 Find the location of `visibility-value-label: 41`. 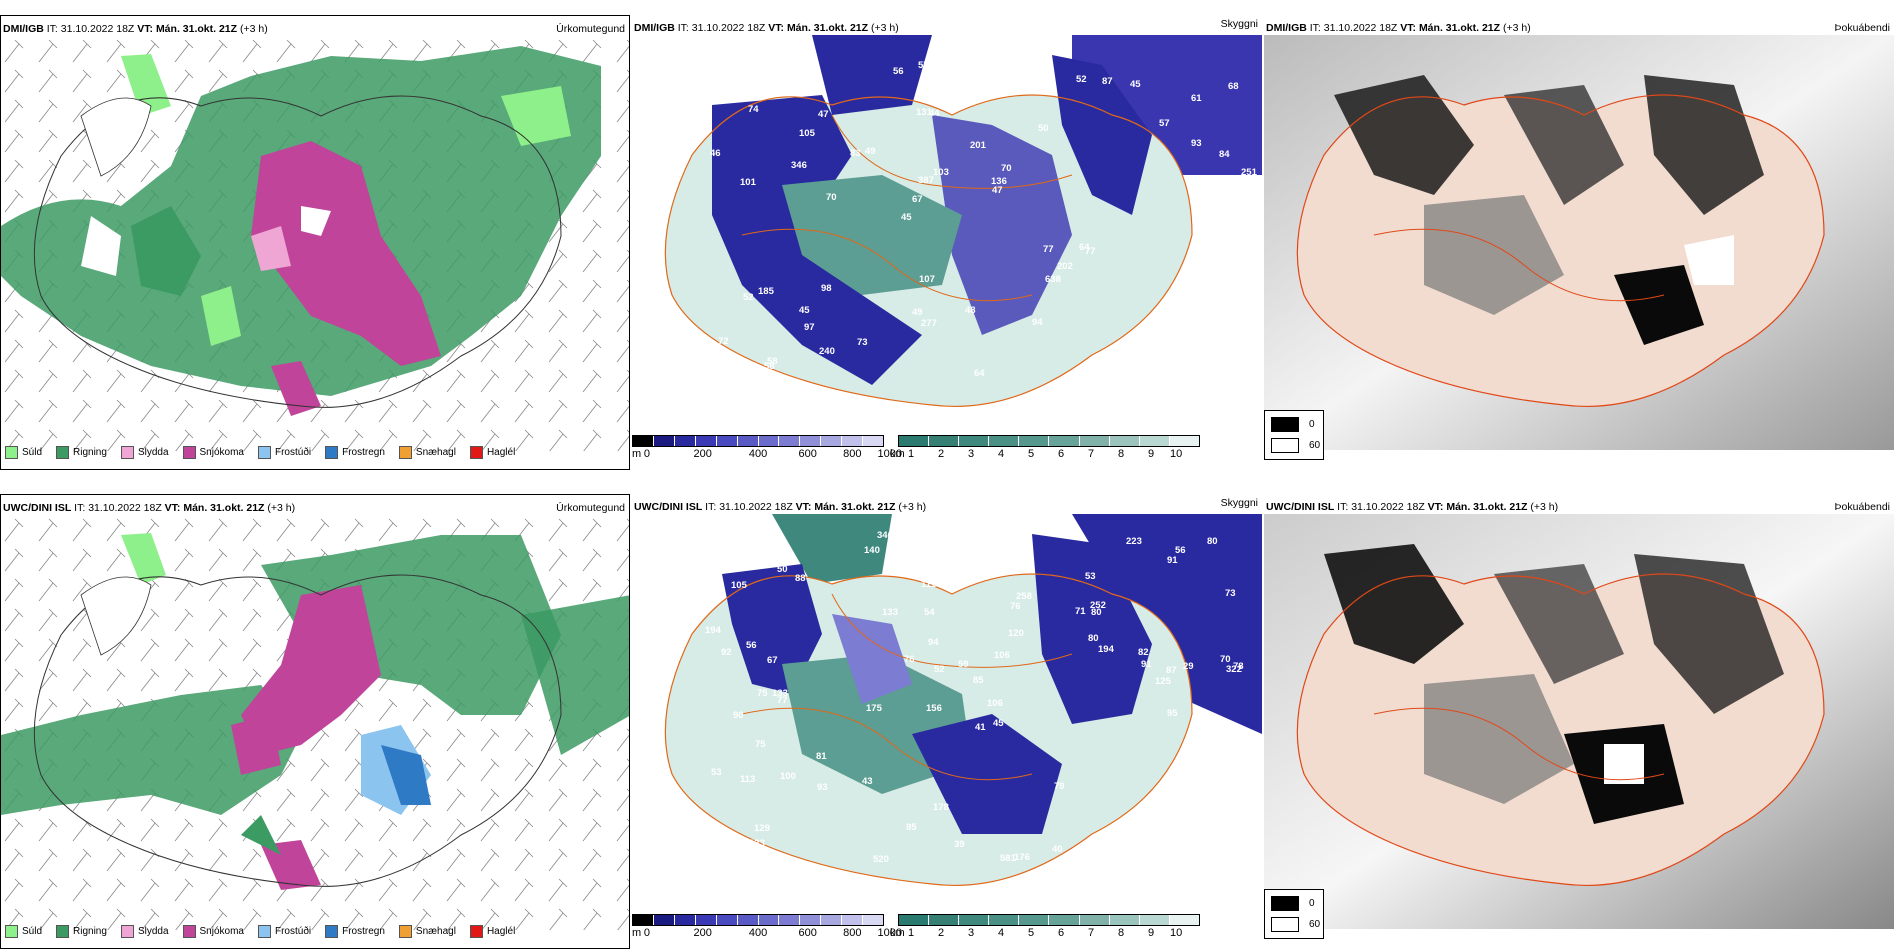

visibility-value-label: 41 is located at coordinates (980, 727).